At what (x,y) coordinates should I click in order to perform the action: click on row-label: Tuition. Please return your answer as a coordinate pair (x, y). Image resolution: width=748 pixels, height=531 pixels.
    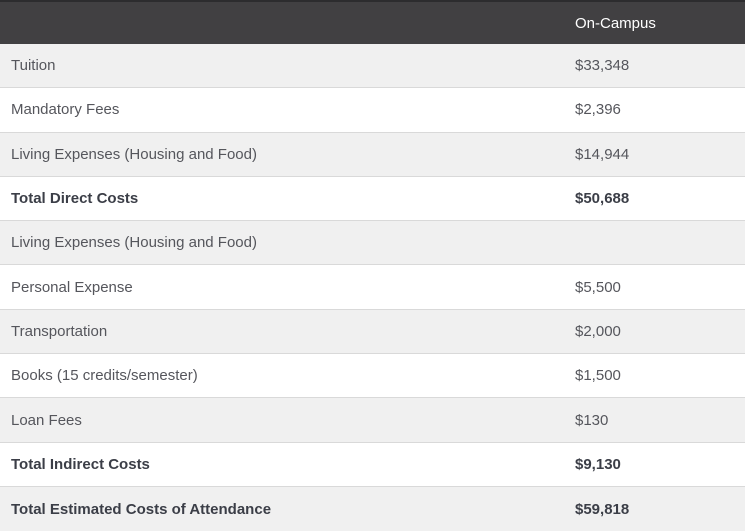
    Looking at the image, I should click on (33, 66).